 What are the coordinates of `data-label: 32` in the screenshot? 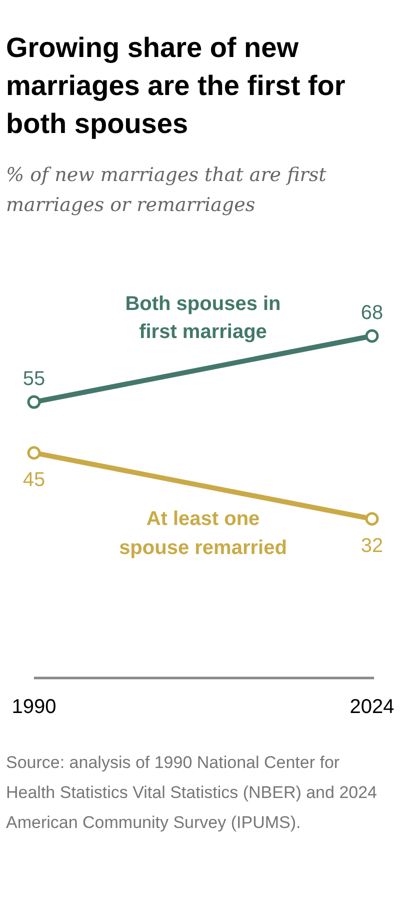 It's located at (372, 545).